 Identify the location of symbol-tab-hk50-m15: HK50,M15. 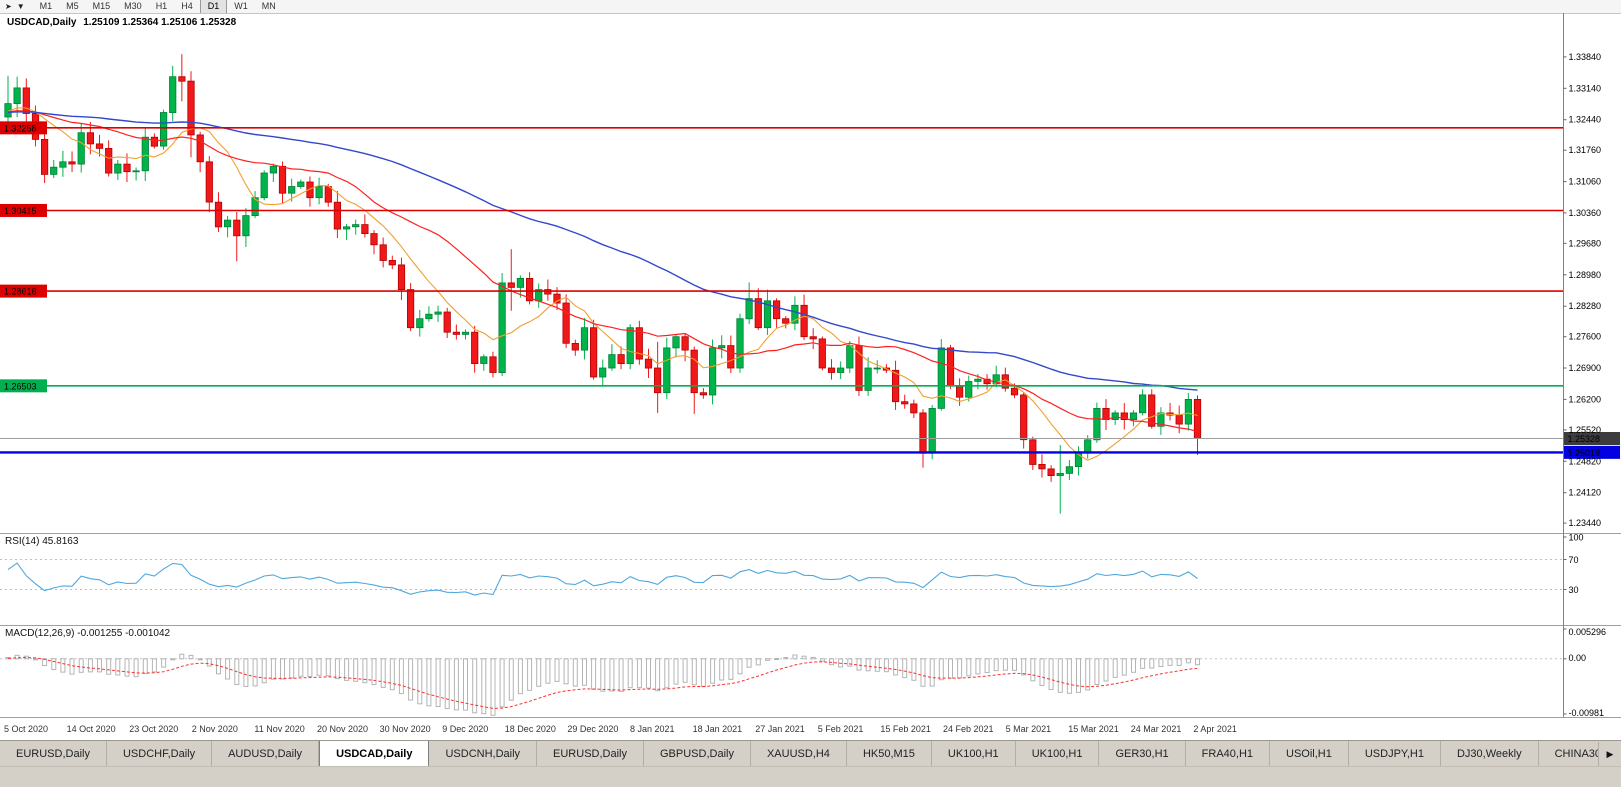
(889, 754).